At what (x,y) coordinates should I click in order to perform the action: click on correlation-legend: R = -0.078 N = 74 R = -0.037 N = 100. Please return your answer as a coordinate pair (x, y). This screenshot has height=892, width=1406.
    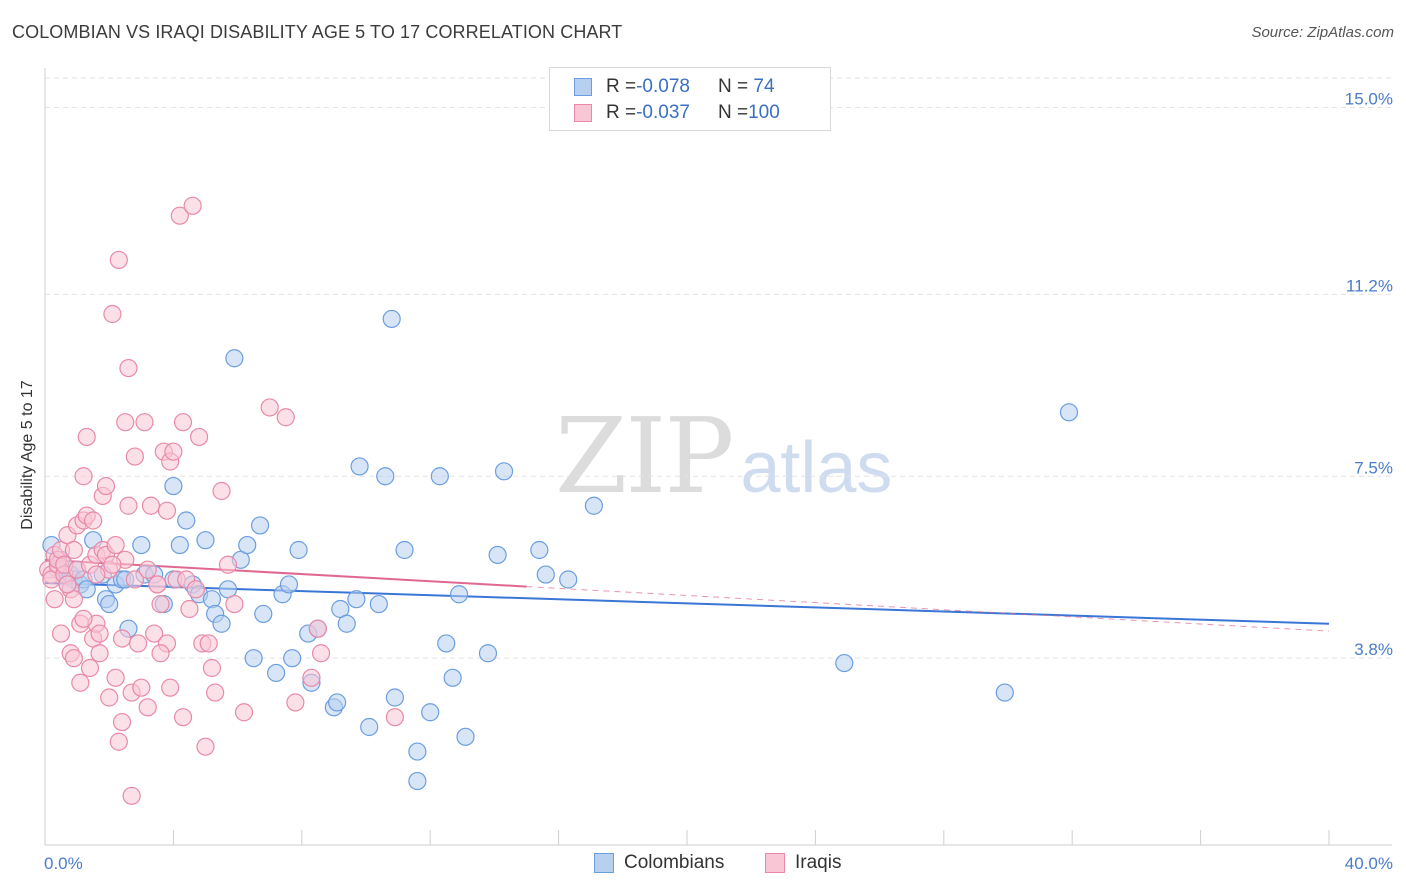
    Looking at the image, I should click on (690, 99).